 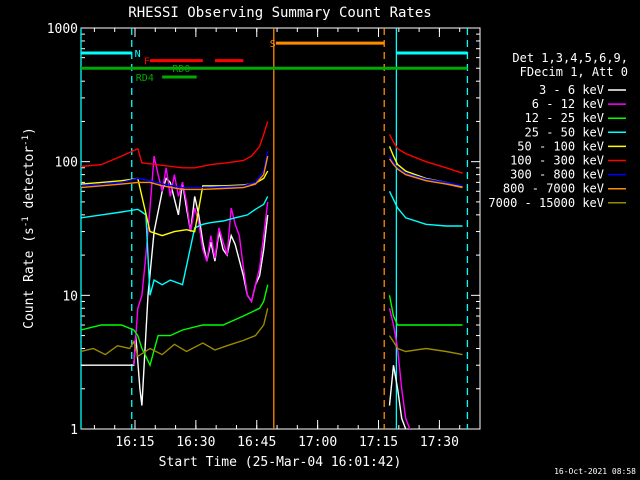 I want to click on legend-entry-label: 25 - 50 keV, so click(x=564, y=132).